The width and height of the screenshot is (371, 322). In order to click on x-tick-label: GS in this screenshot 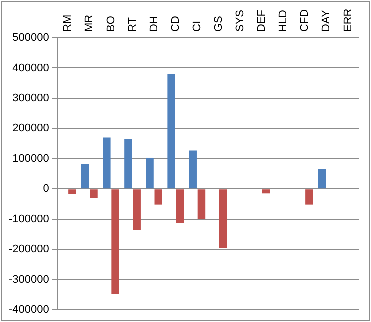, I will do `click(218, 24)`.